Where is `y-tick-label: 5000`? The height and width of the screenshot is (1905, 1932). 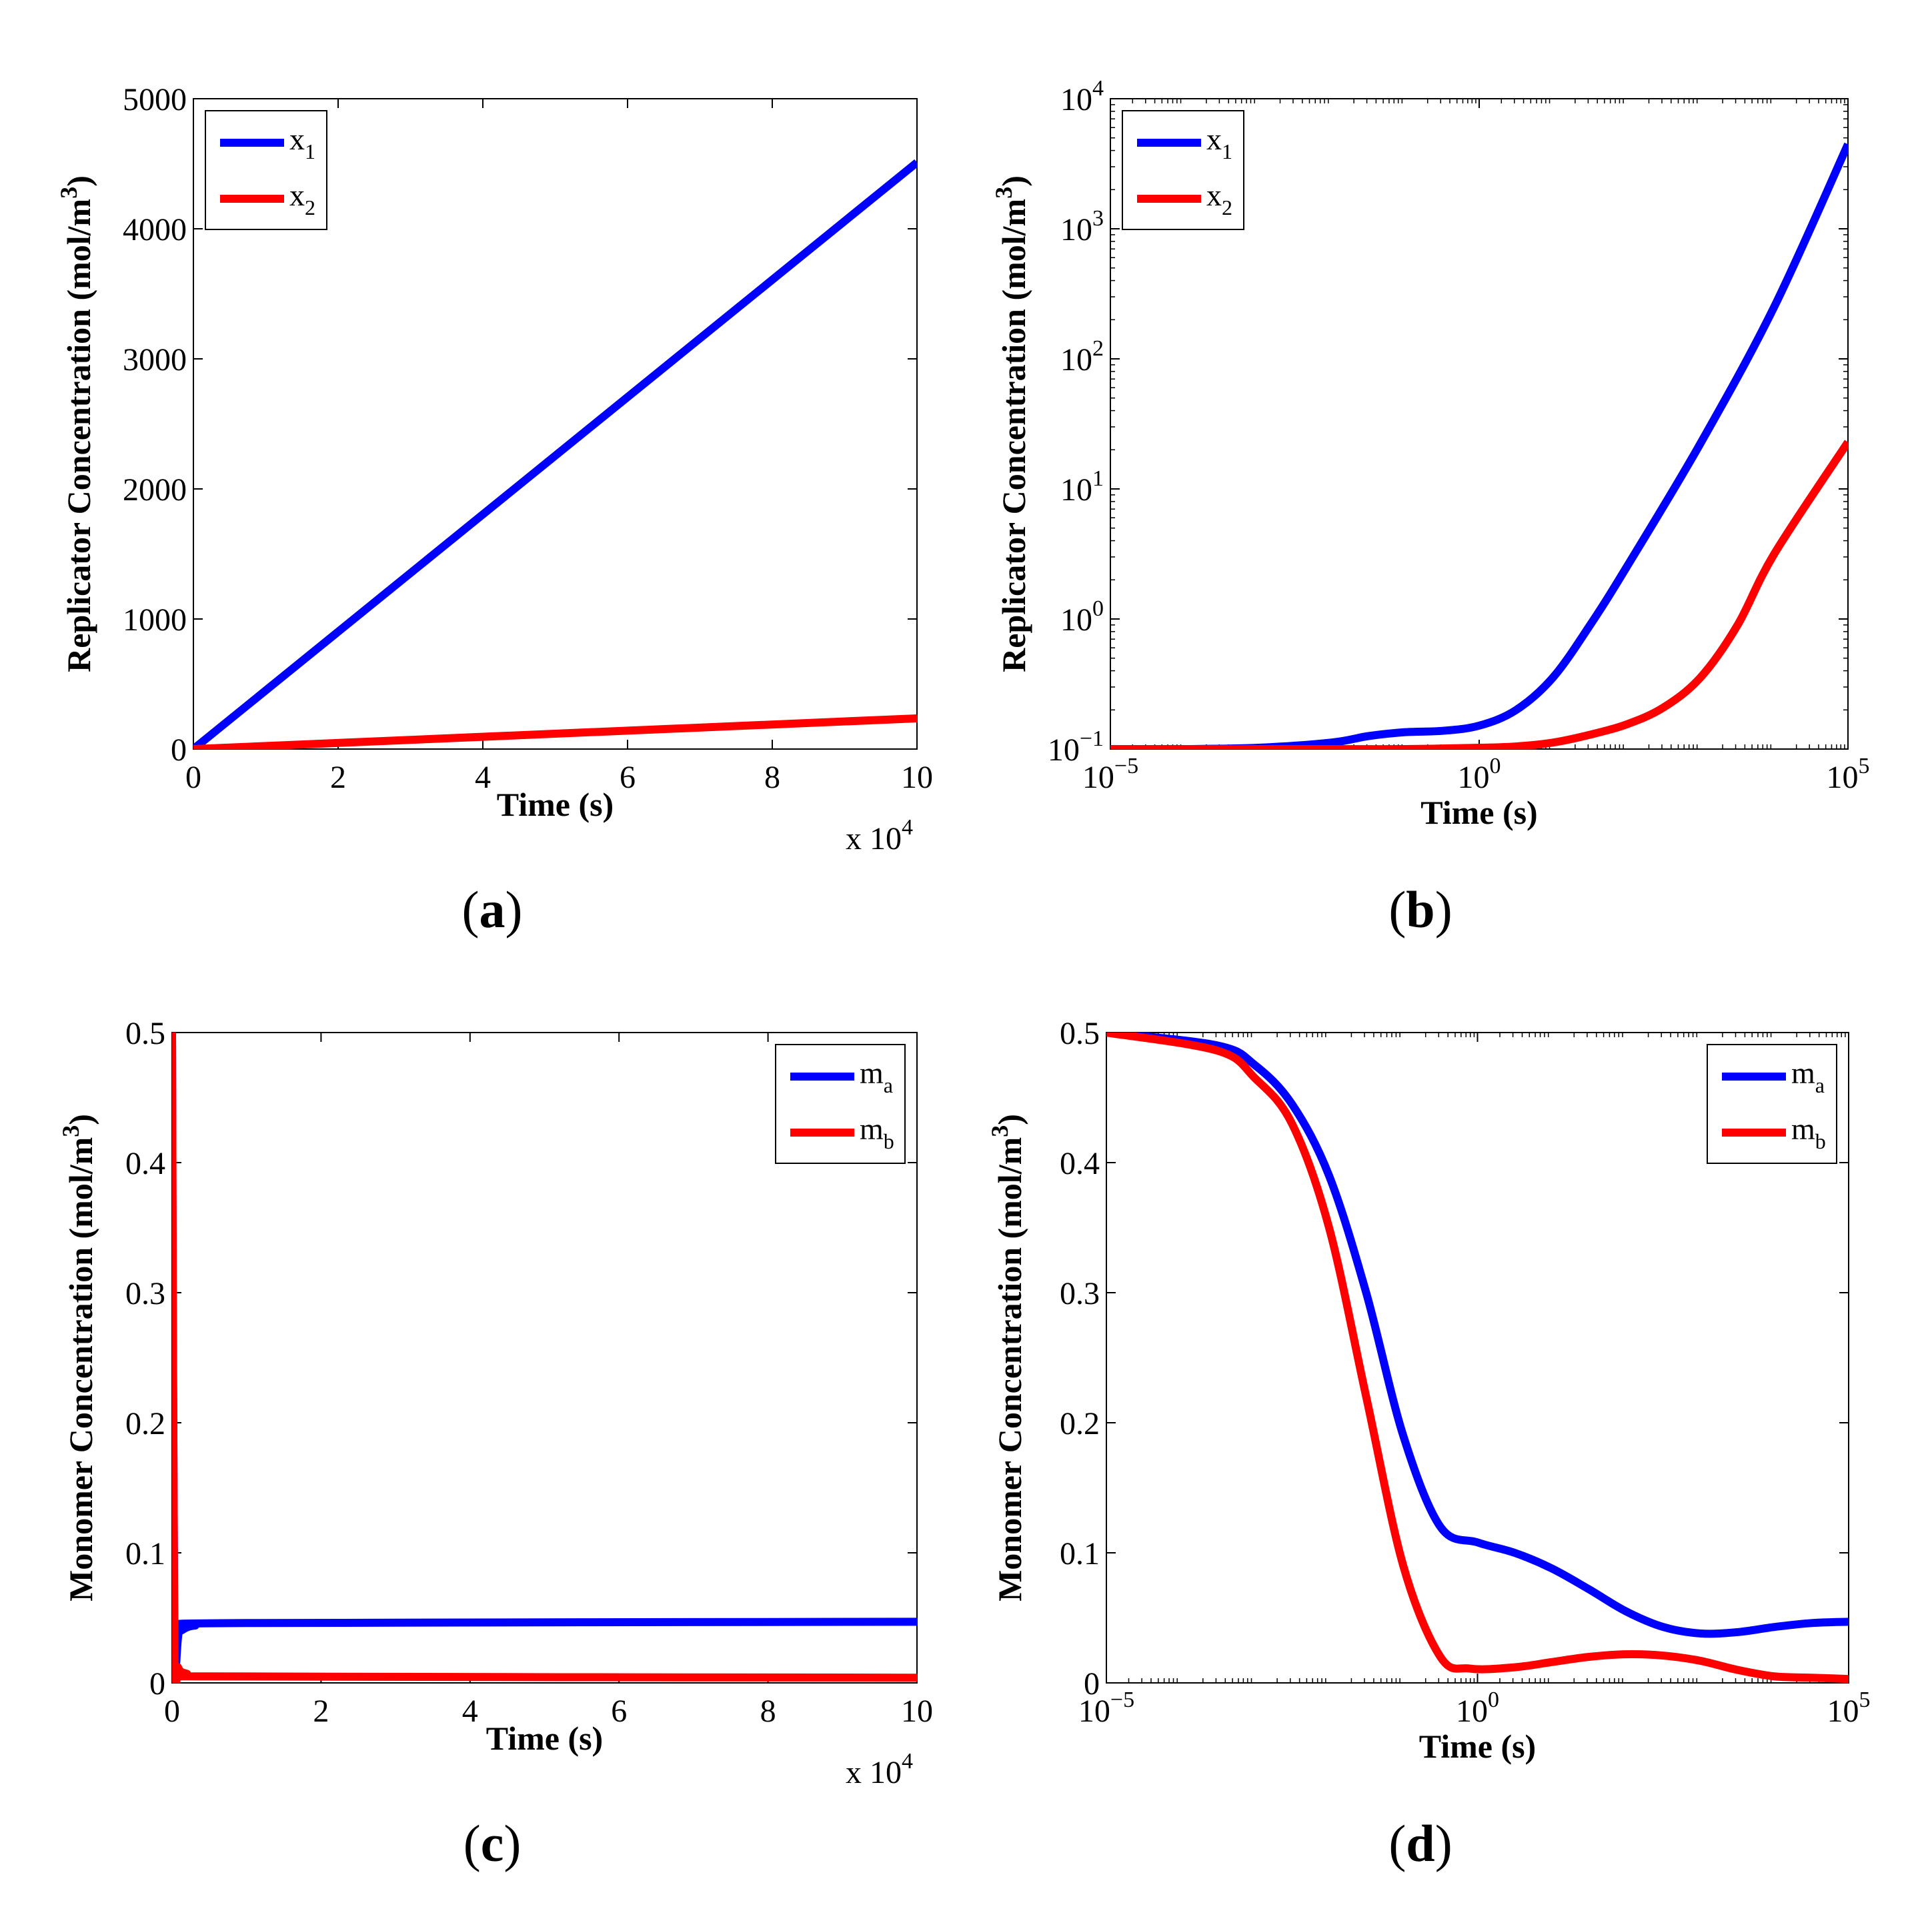 y-tick-label: 5000 is located at coordinates (155, 99).